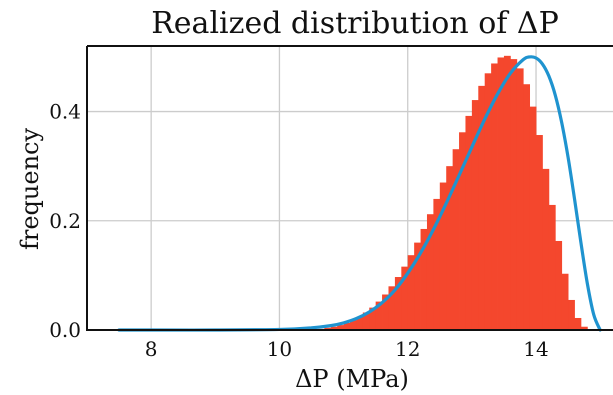 This screenshot has height=395, width=613. I want to click on x-tick-label: 12, so click(407, 349).